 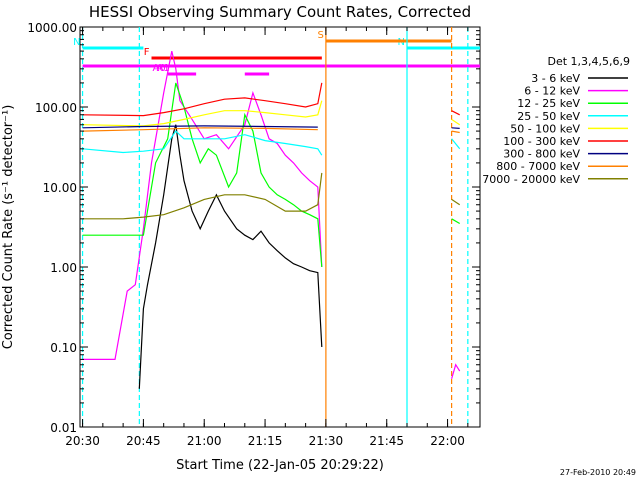 I want to click on x-tick-label: 21:00, so click(x=204, y=441).